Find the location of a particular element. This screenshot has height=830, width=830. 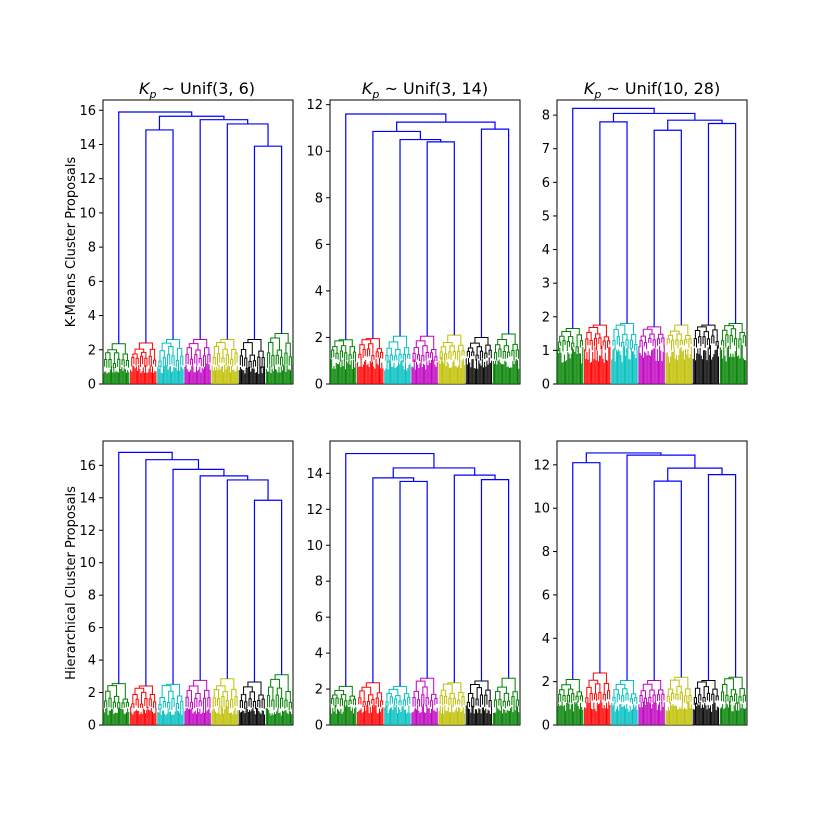

y-tick-label: 5 is located at coordinates (546, 216).